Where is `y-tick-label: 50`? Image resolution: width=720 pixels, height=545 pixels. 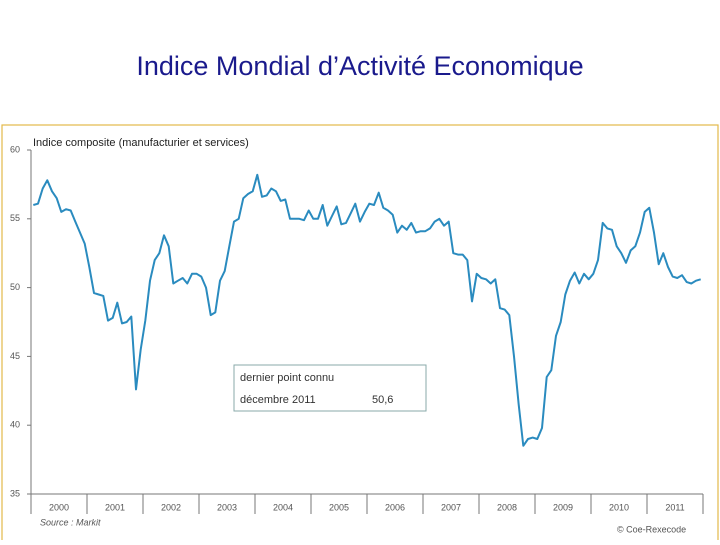 y-tick-label: 50 is located at coordinates (15, 287).